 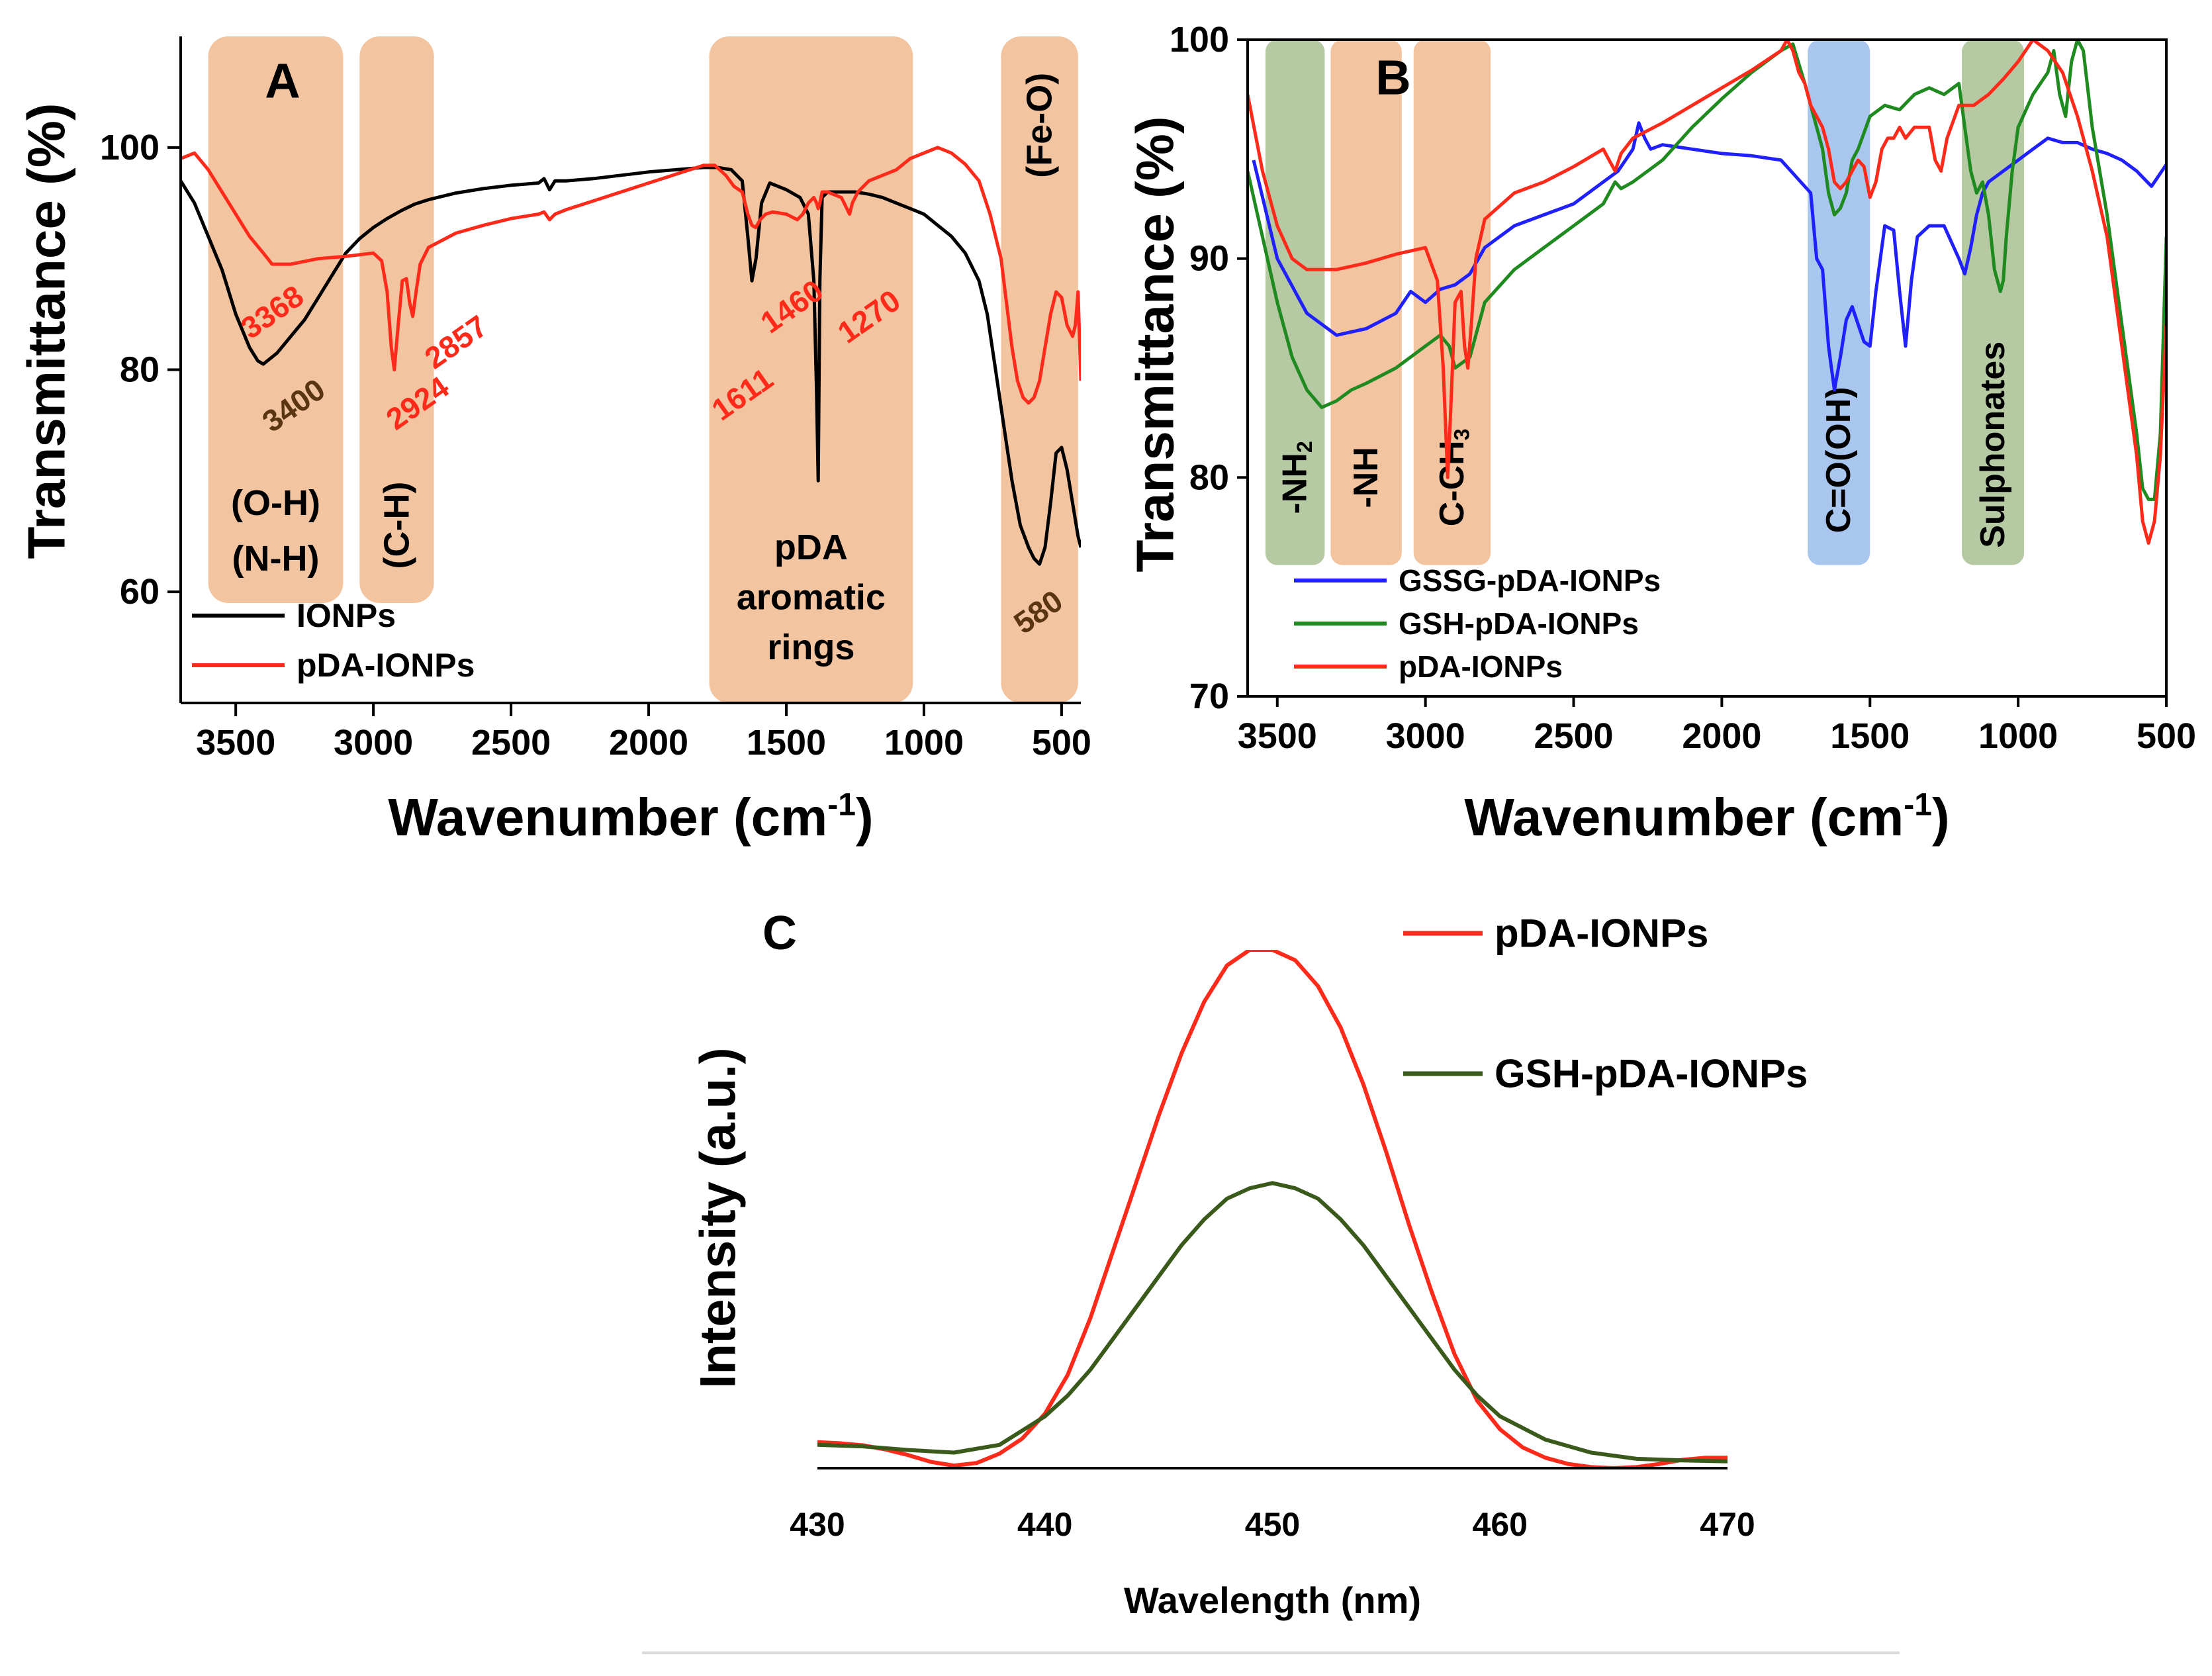 I want to click on x-tick-label-4: 470, so click(x=1727, y=1524).